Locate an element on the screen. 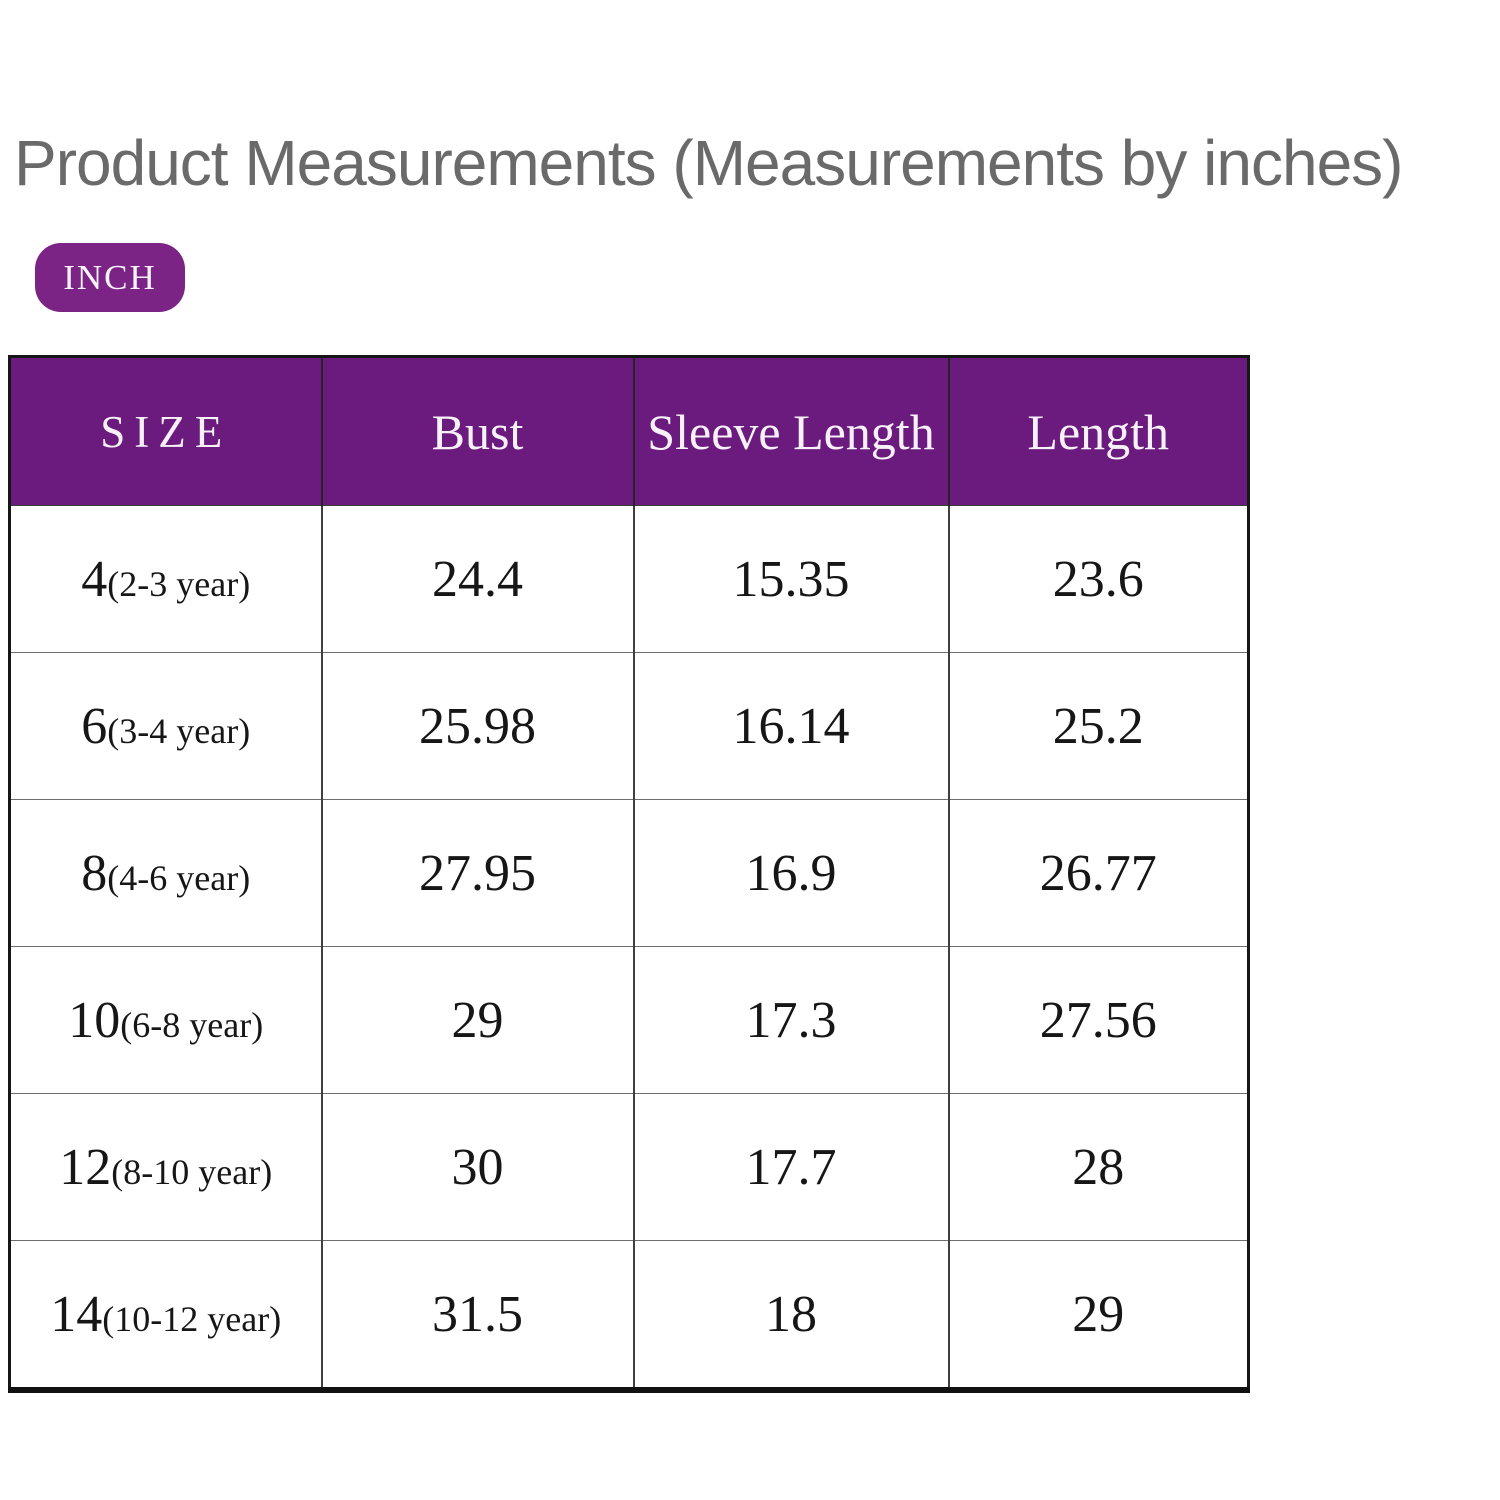 The image size is (1500, 1500). sleeve-length-cell: 16.9 is located at coordinates (791, 873).